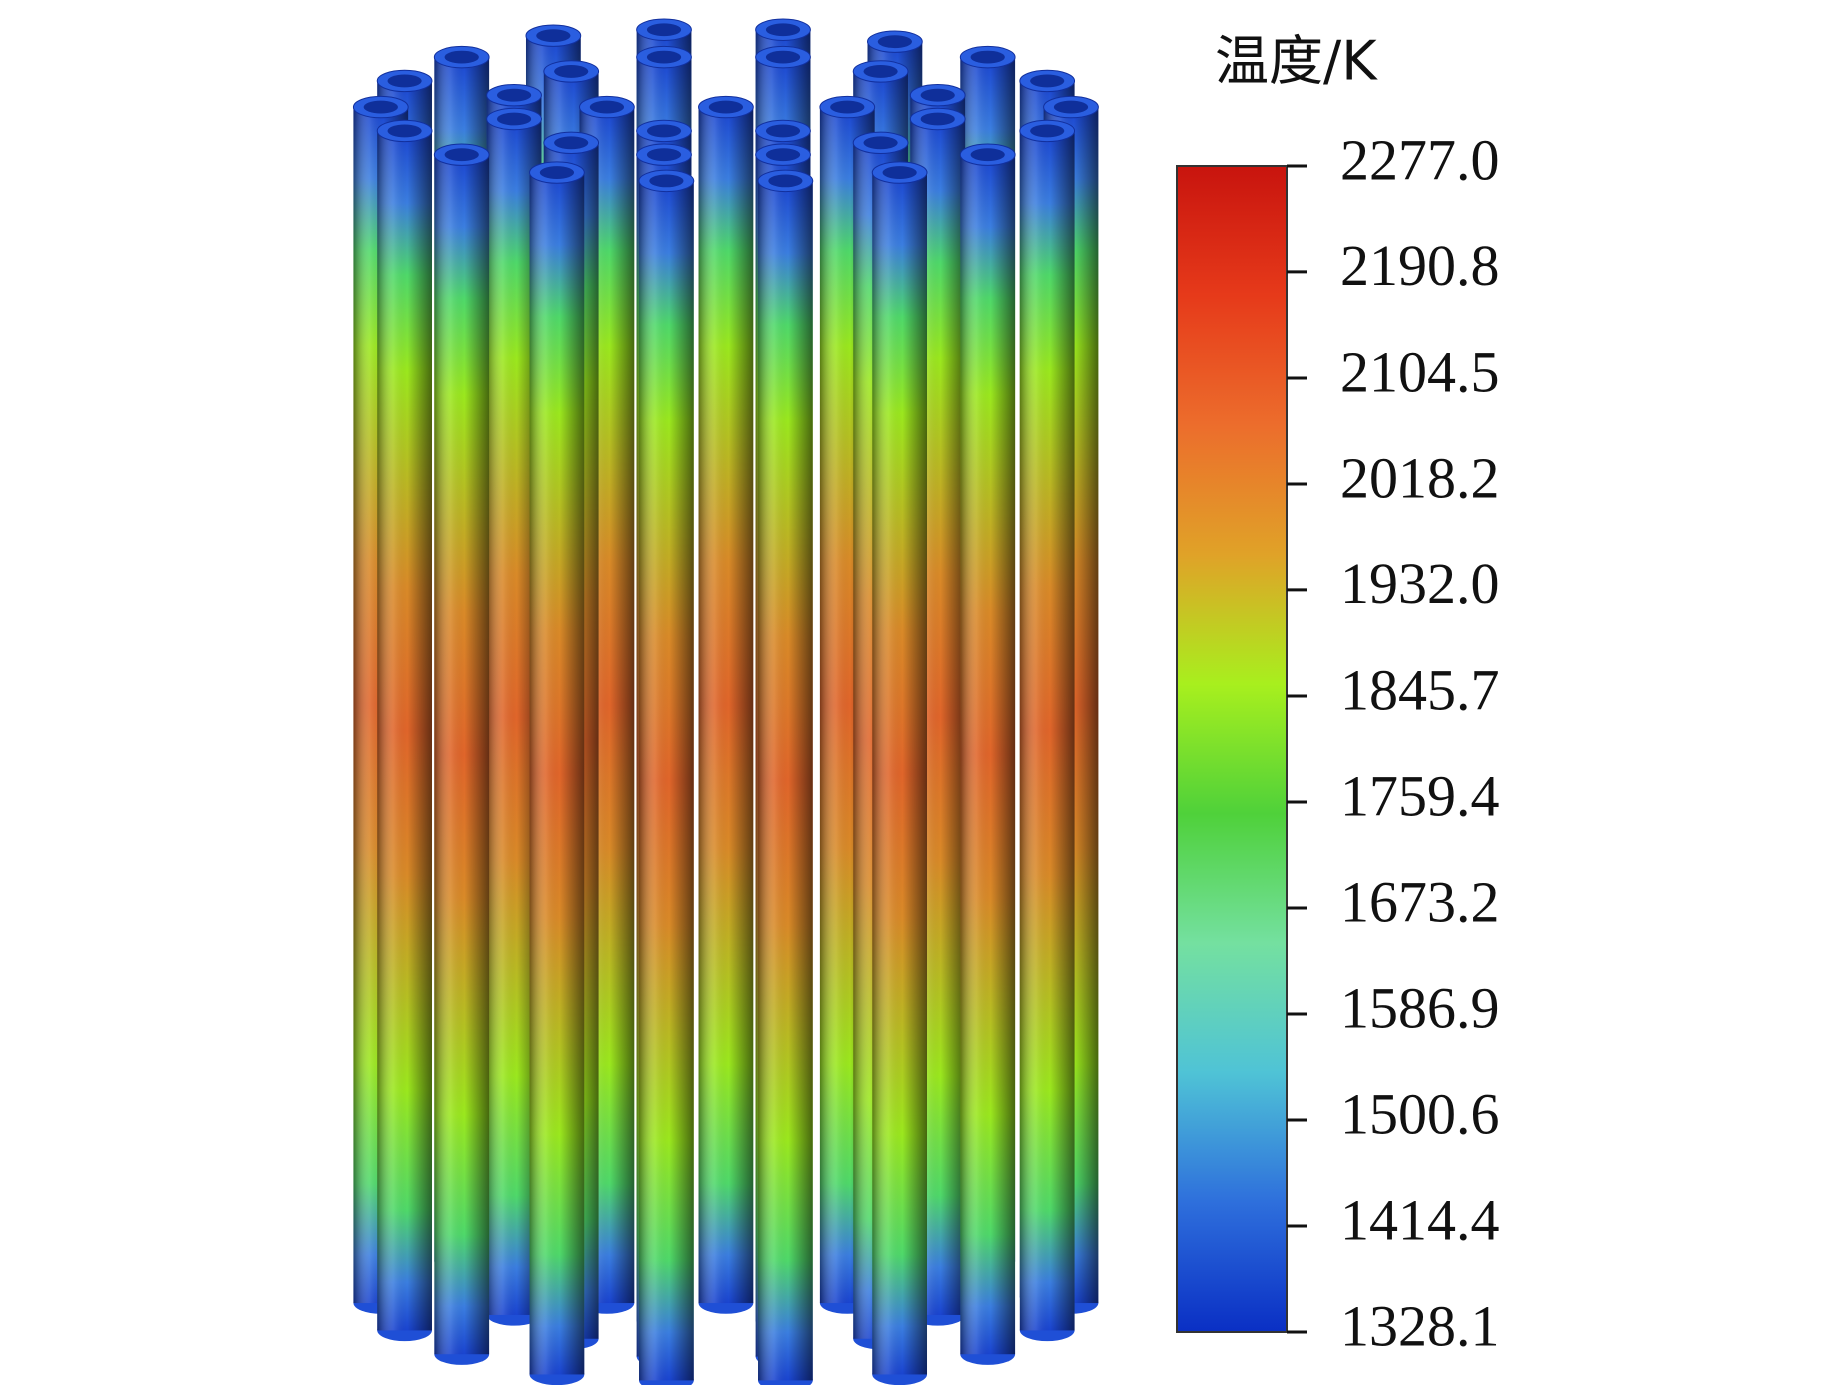 Image resolution: width=1843 pixels, height=1385 pixels. I want to click on colorbar-tick-label: 2190.8, so click(1420, 265).